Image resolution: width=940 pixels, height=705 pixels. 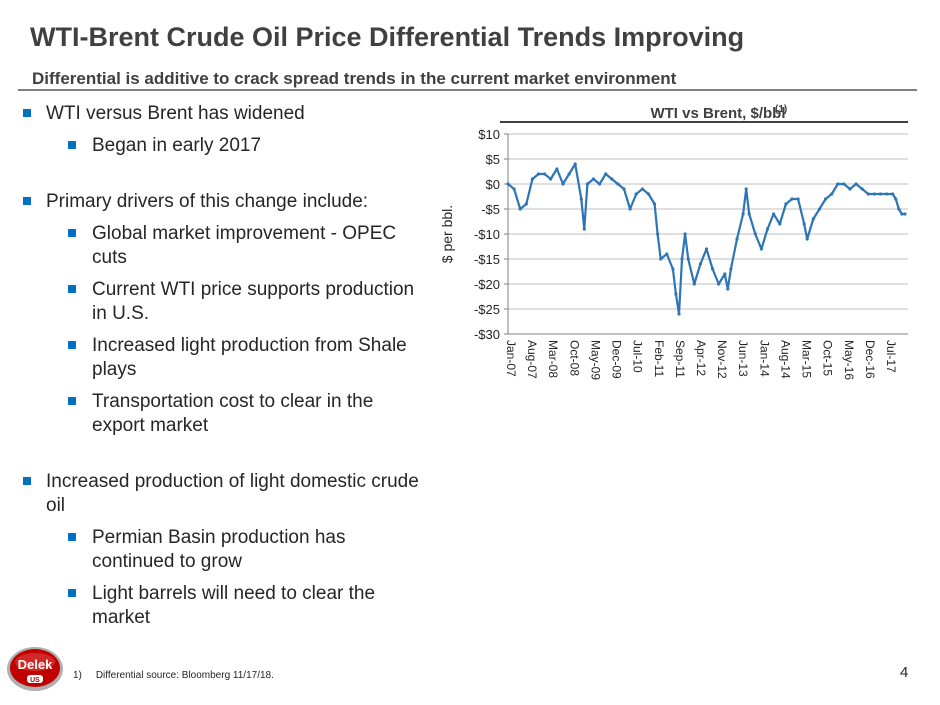 What do you see at coordinates (493, 184) in the screenshot?
I see `y-tick-label: $0` at bounding box center [493, 184].